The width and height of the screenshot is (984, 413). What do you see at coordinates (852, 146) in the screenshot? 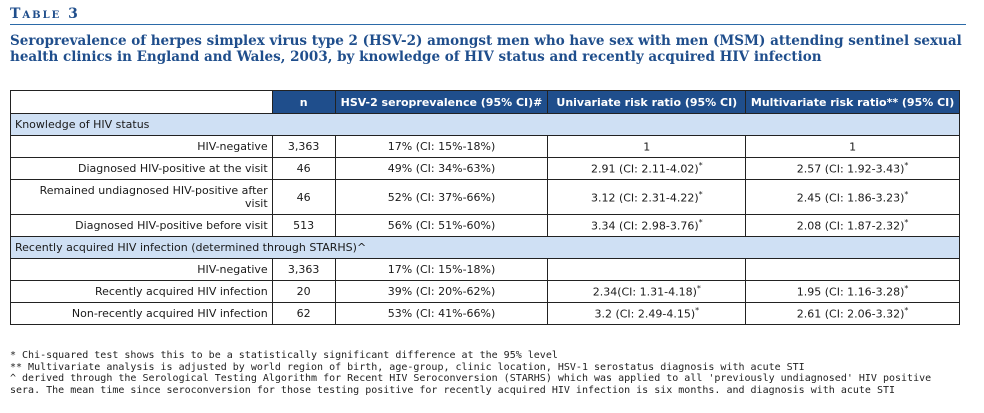
I see `multivariate-cell: 1` at bounding box center [852, 146].